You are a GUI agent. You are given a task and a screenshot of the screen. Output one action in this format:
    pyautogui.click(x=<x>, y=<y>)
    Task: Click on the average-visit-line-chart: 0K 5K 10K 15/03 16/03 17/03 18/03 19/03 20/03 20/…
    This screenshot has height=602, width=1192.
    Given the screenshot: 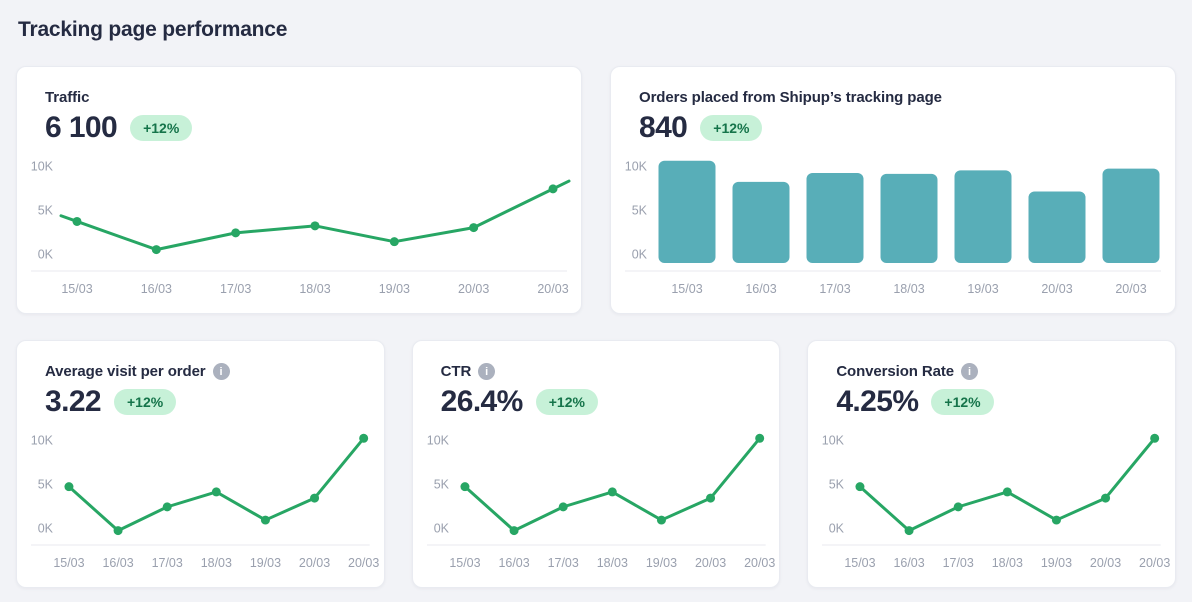 What is the action you would take?
    pyautogui.click(x=205, y=502)
    